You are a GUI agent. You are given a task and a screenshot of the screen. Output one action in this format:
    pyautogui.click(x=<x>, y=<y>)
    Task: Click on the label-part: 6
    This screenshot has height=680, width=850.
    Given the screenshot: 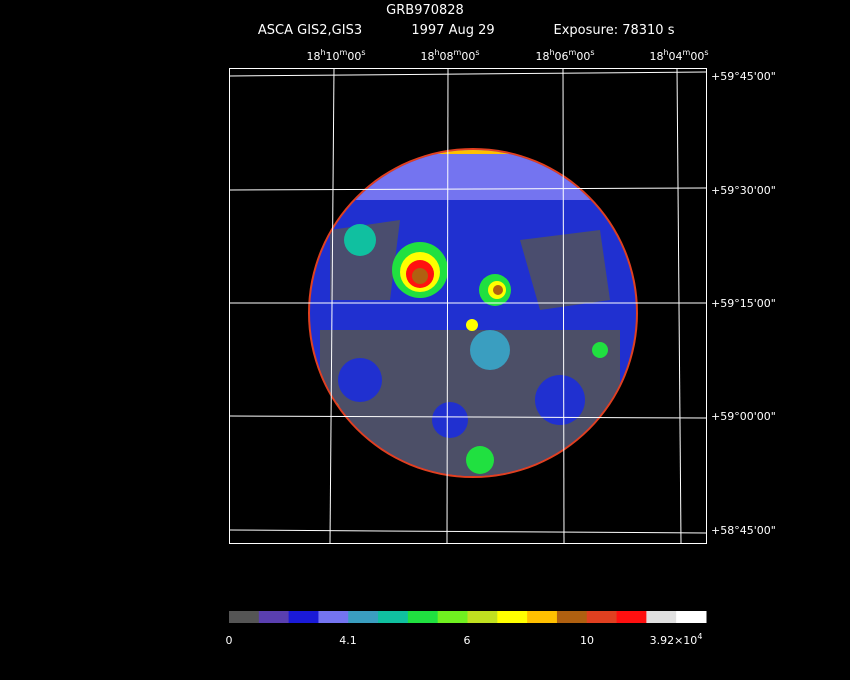 What is the action you would take?
    pyautogui.click(x=467, y=640)
    